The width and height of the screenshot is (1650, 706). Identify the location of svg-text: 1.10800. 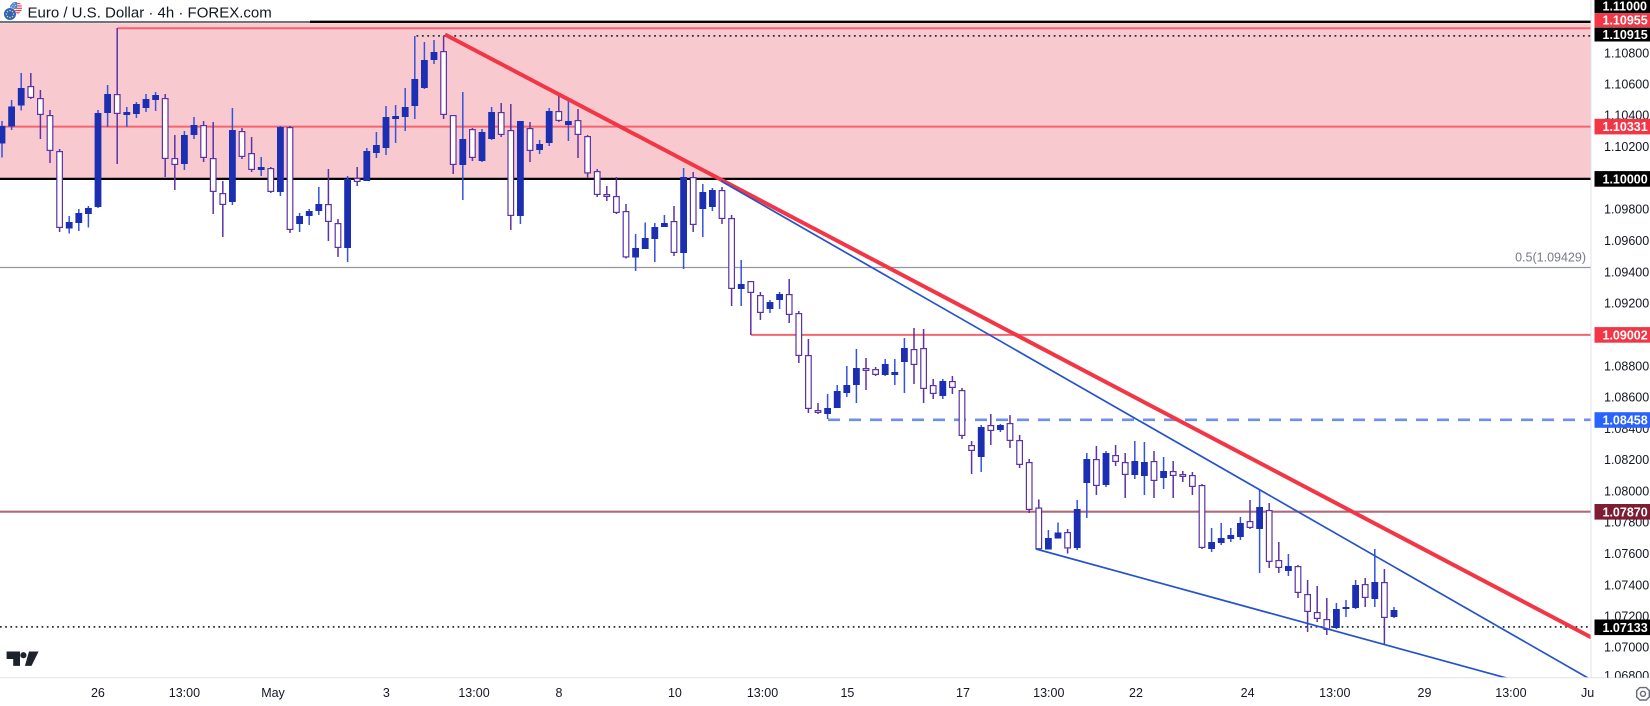
(1626, 53).